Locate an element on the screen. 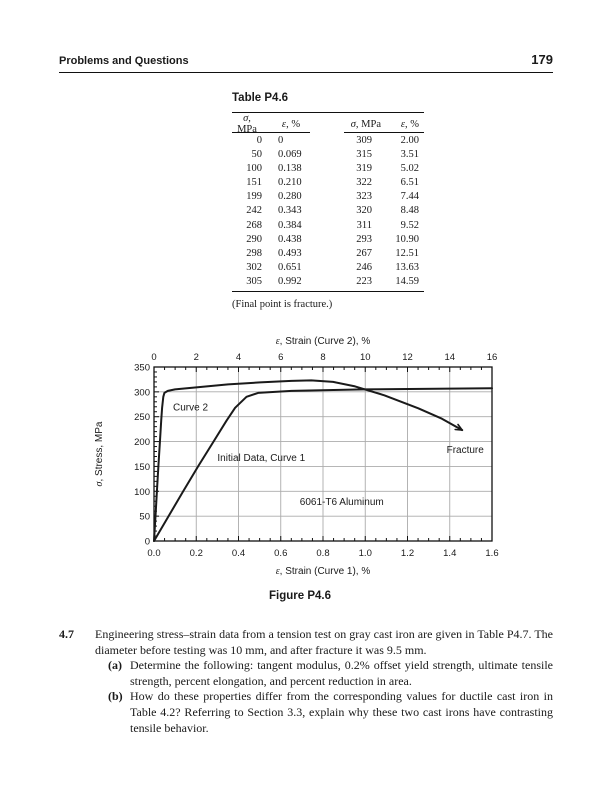 The width and height of the screenshot is (613, 800). y-axis-tick-label: 300 is located at coordinates (142, 392).